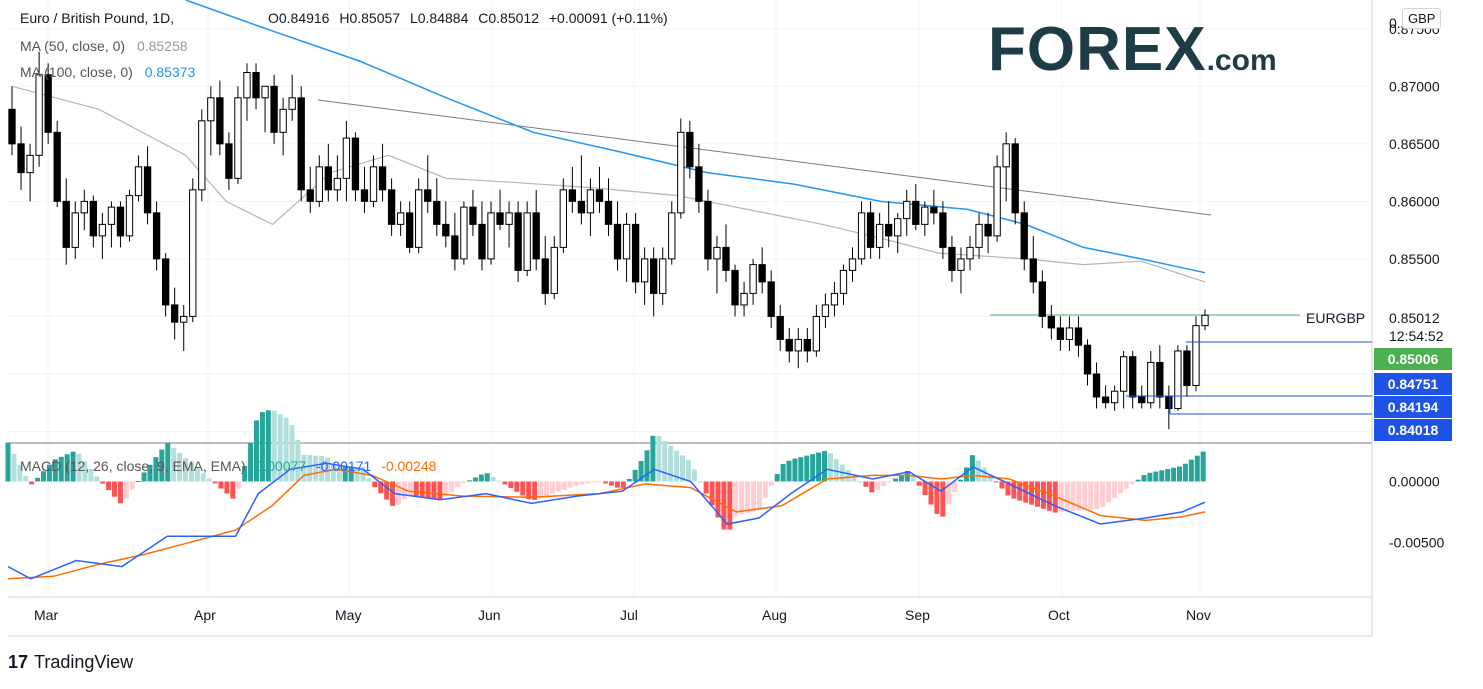 The image size is (1483, 689). What do you see at coordinates (170, 72) in the screenshot?
I see `ma100-value: 0.85373` at bounding box center [170, 72].